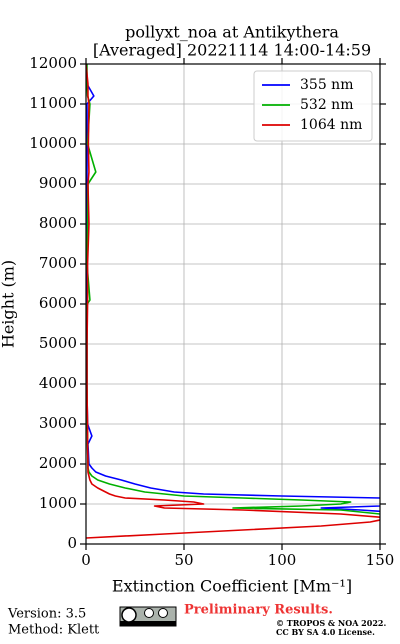  What do you see at coordinates (53, 103) in the screenshot?
I see `y-tick-label: 11000` at bounding box center [53, 103].